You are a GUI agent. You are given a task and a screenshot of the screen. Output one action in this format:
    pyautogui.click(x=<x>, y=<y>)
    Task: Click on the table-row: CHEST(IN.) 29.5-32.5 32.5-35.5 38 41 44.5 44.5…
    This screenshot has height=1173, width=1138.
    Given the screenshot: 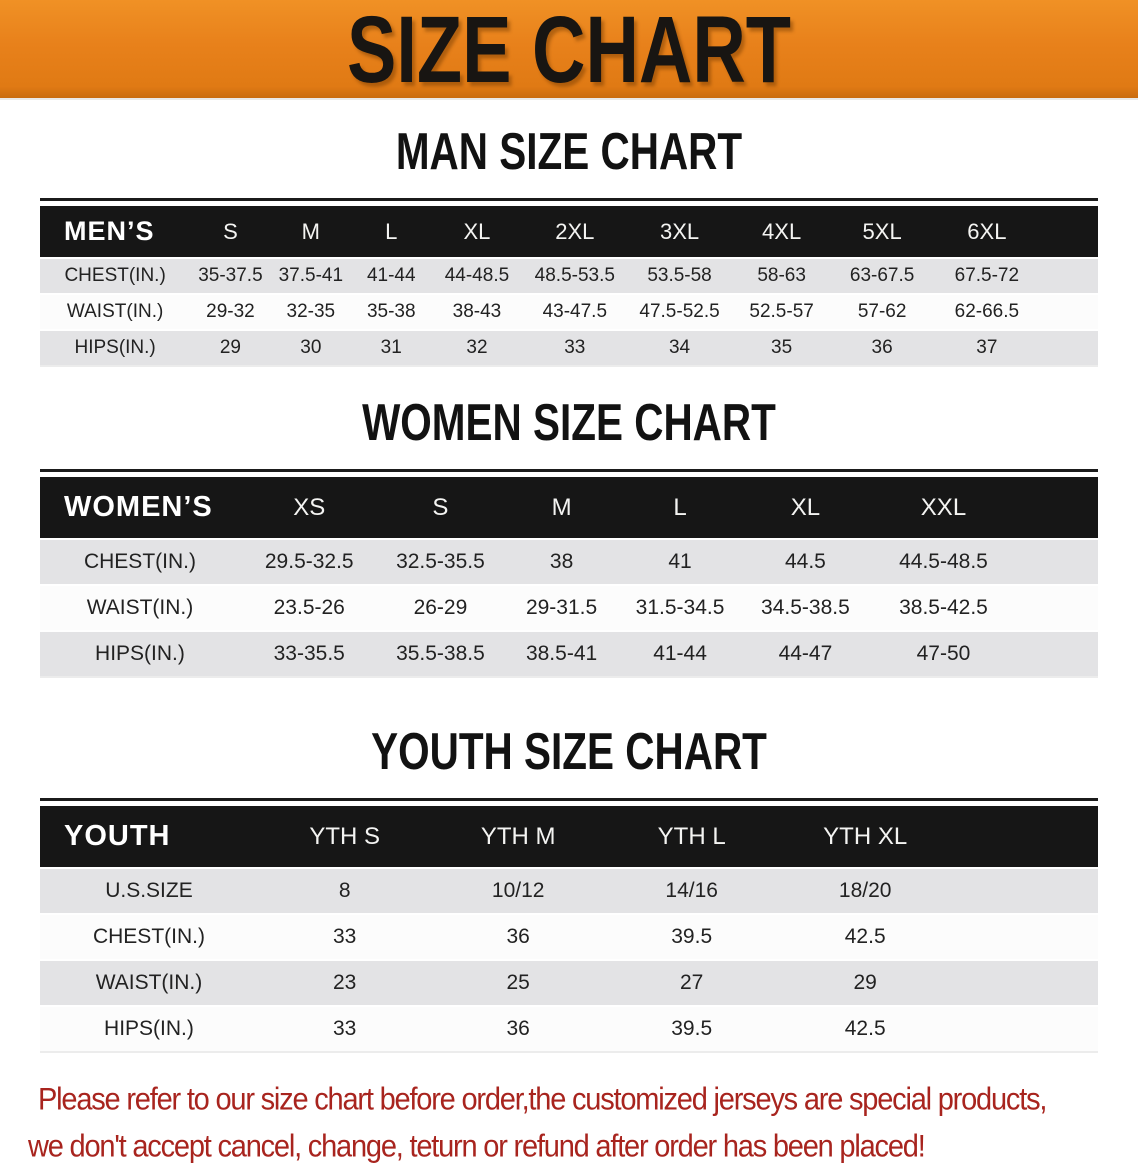 What is the action you would take?
    pyautogui.click(x=569, y=562)
    